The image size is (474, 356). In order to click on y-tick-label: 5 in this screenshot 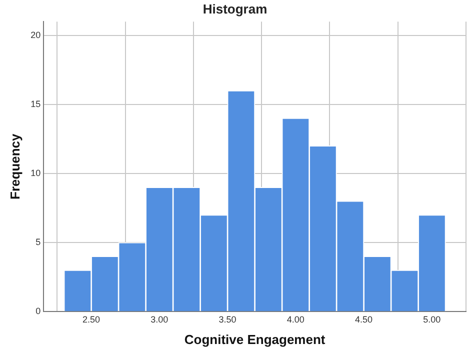, I will do `click(38, 242)`.